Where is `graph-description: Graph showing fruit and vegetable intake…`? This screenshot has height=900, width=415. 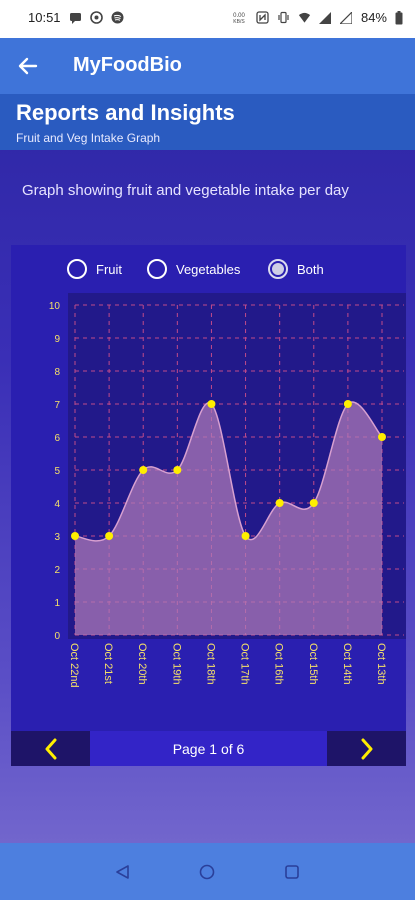 graph-description: Graph showing fruit and vegetable intake… is located at coordinates (185, 190).